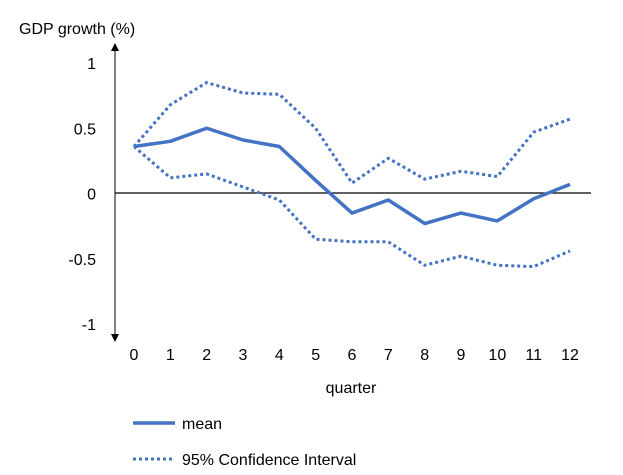 This screenshot has width=623, height=475. Describe the element at coordinates (244, 442) in the screenshot. I see `legend: mean 95% Confidence Interval` at that location.